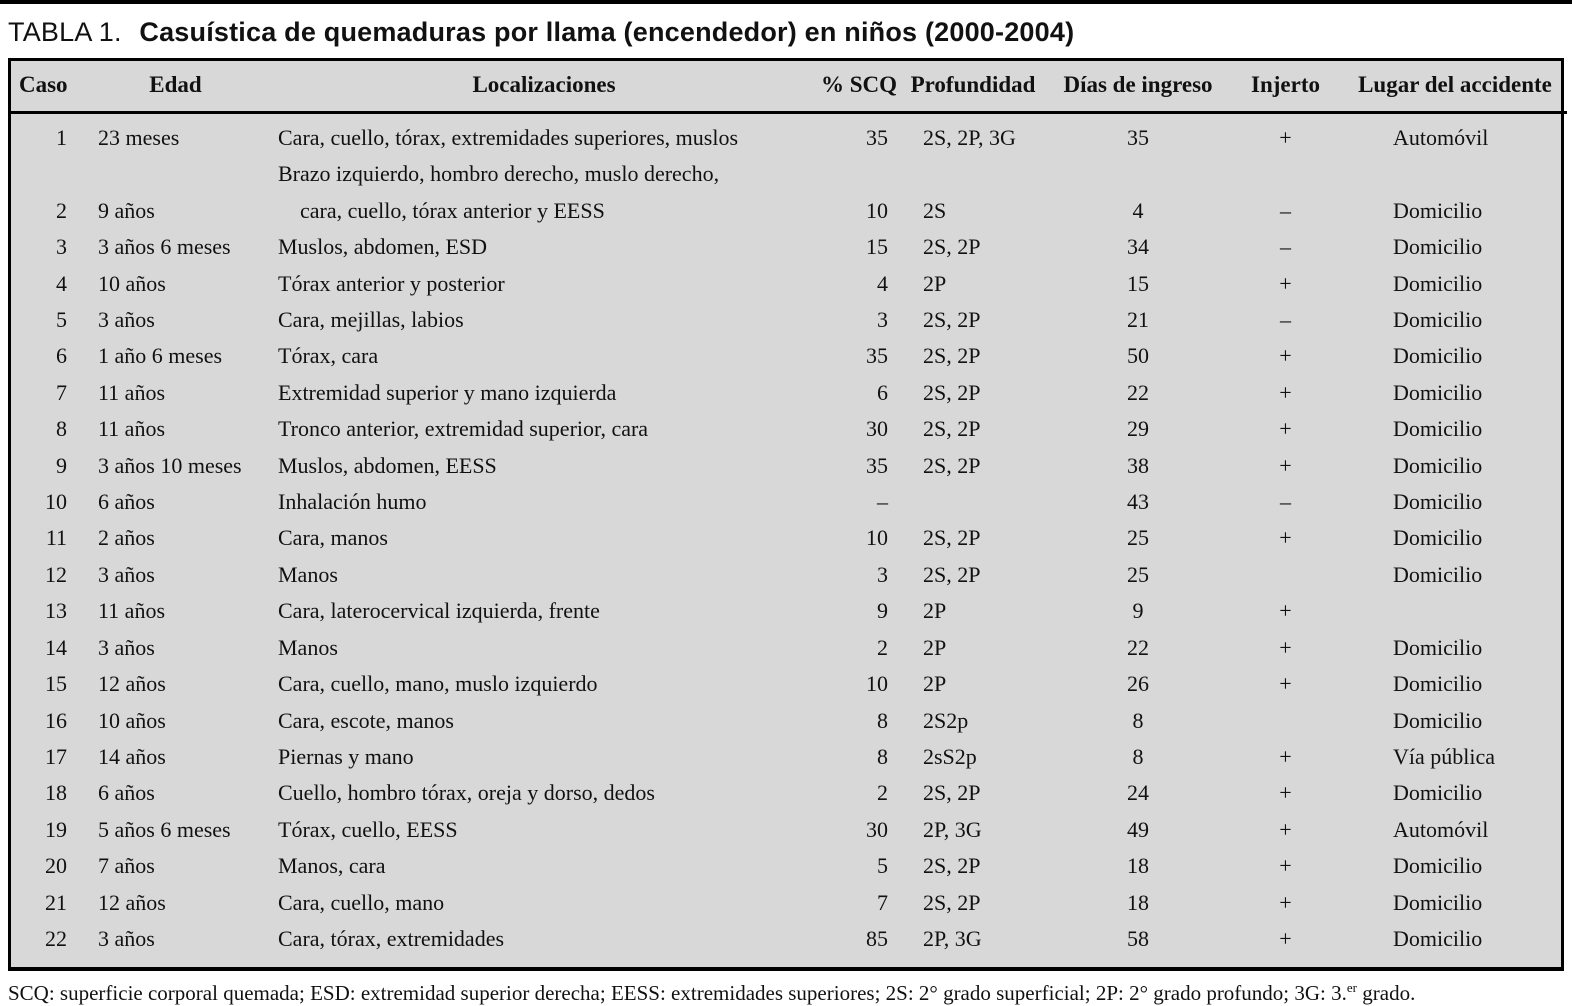 The image size is (1572, 1006). What do you see at coordinates (1138, 829) in the screenshot?
I see `dias-ingreso-cell: 49` at bounding box center [1138, 829].